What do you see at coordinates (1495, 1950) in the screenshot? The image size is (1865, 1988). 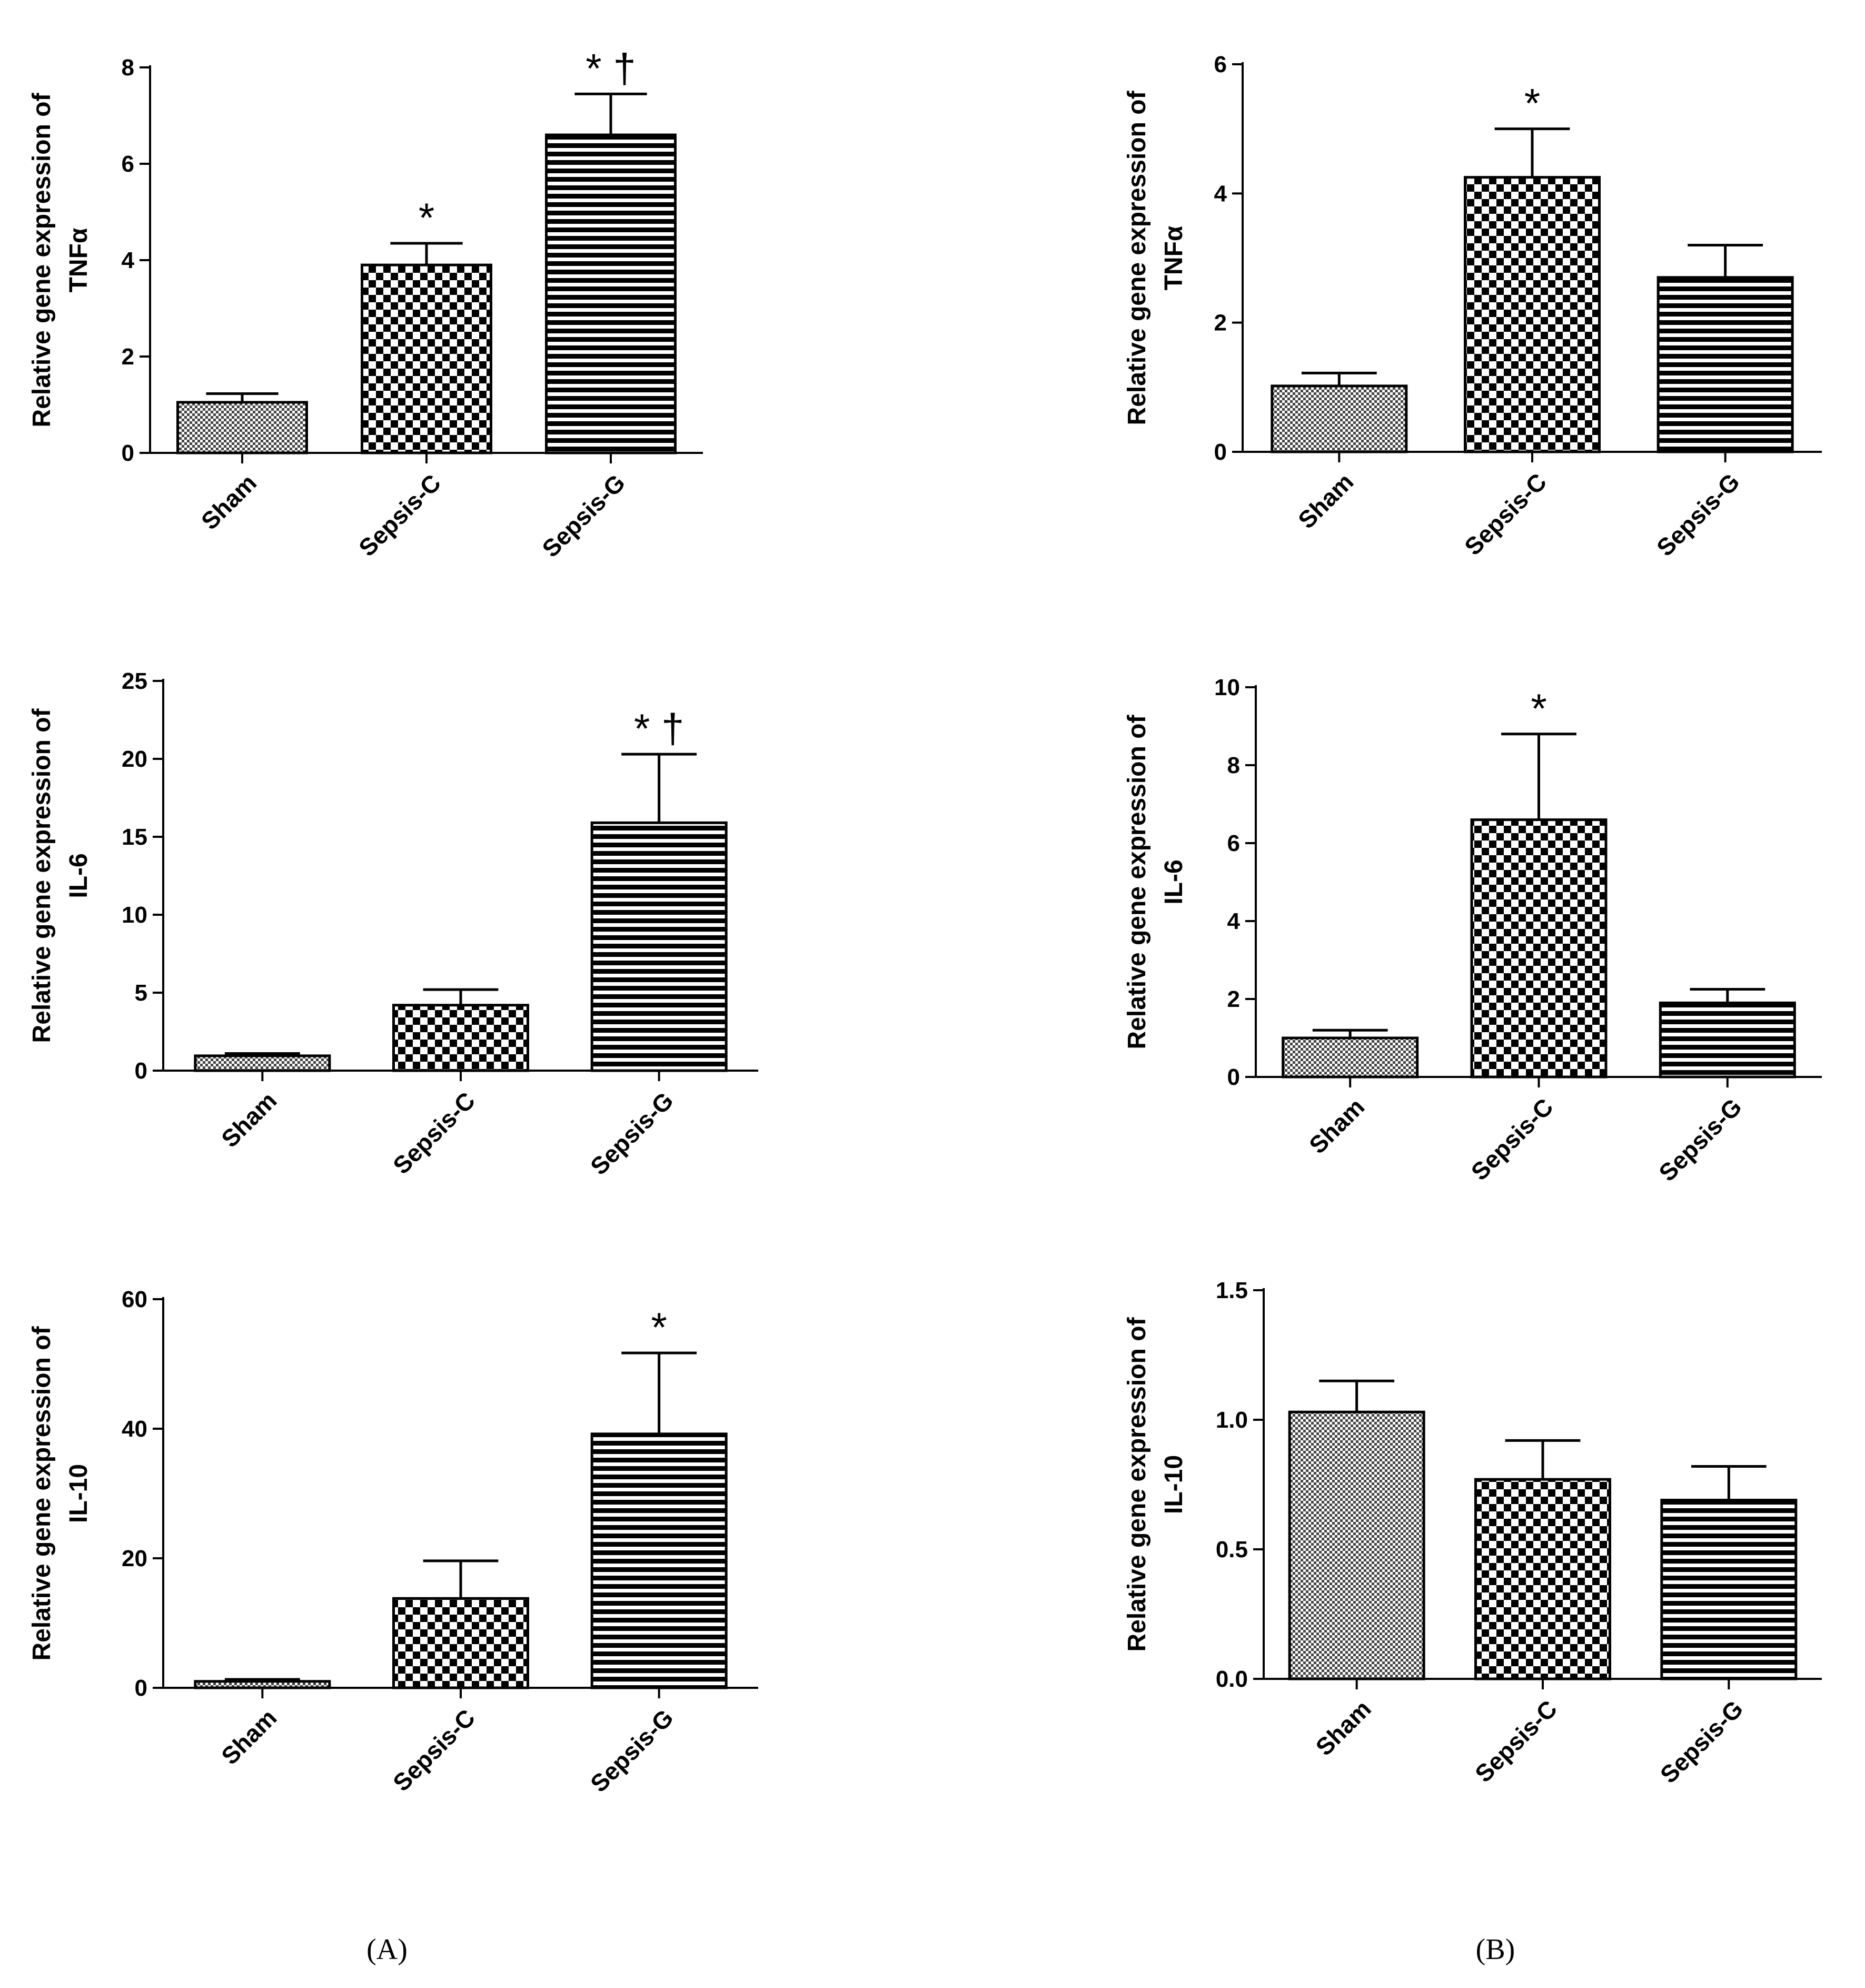 I see `panel-label-b: (B)` at bounding box center [1495, 1950].